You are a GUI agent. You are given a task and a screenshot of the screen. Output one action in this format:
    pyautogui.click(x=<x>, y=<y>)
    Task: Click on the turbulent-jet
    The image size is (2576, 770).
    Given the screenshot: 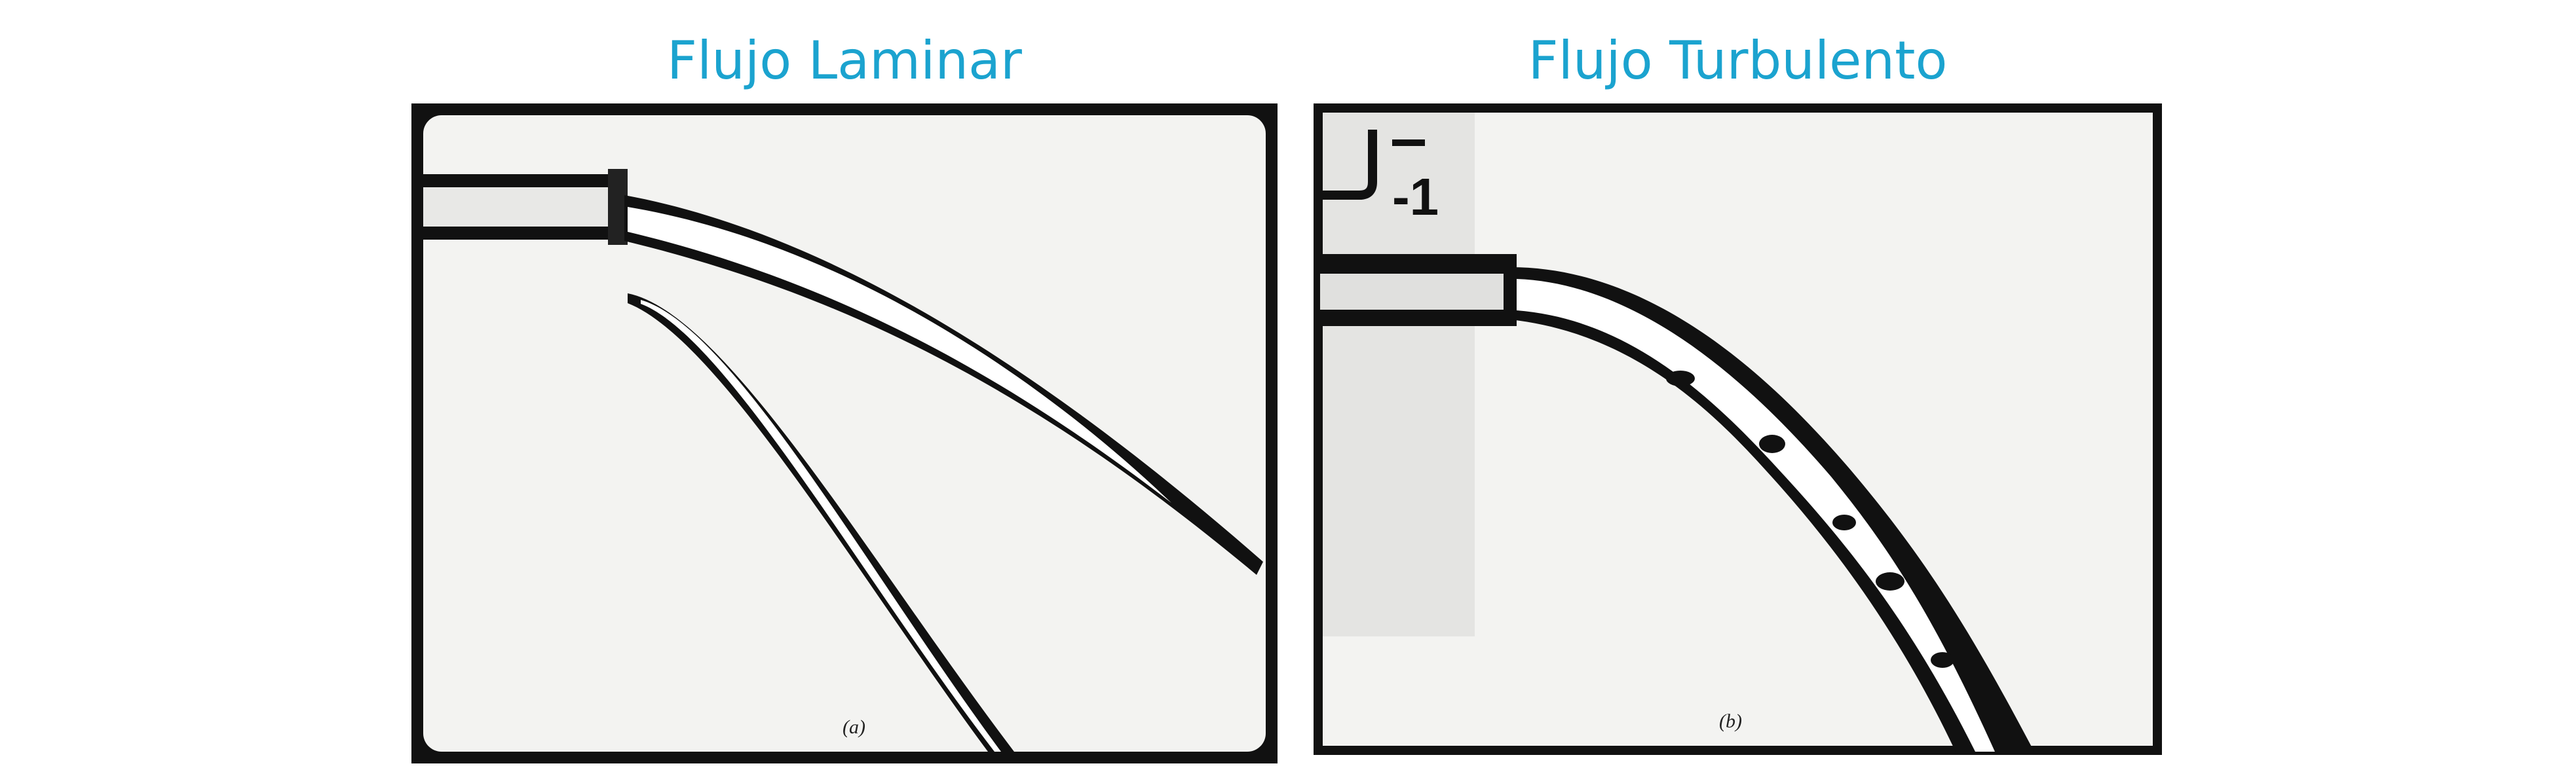 What is the action you would take?
    pyautogui.click(x=1772, y=509)
    